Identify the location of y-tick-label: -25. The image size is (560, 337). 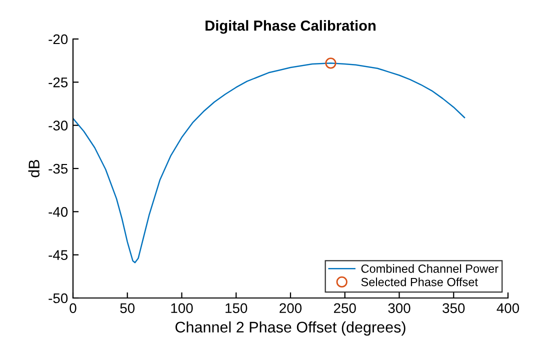
(58, 83).